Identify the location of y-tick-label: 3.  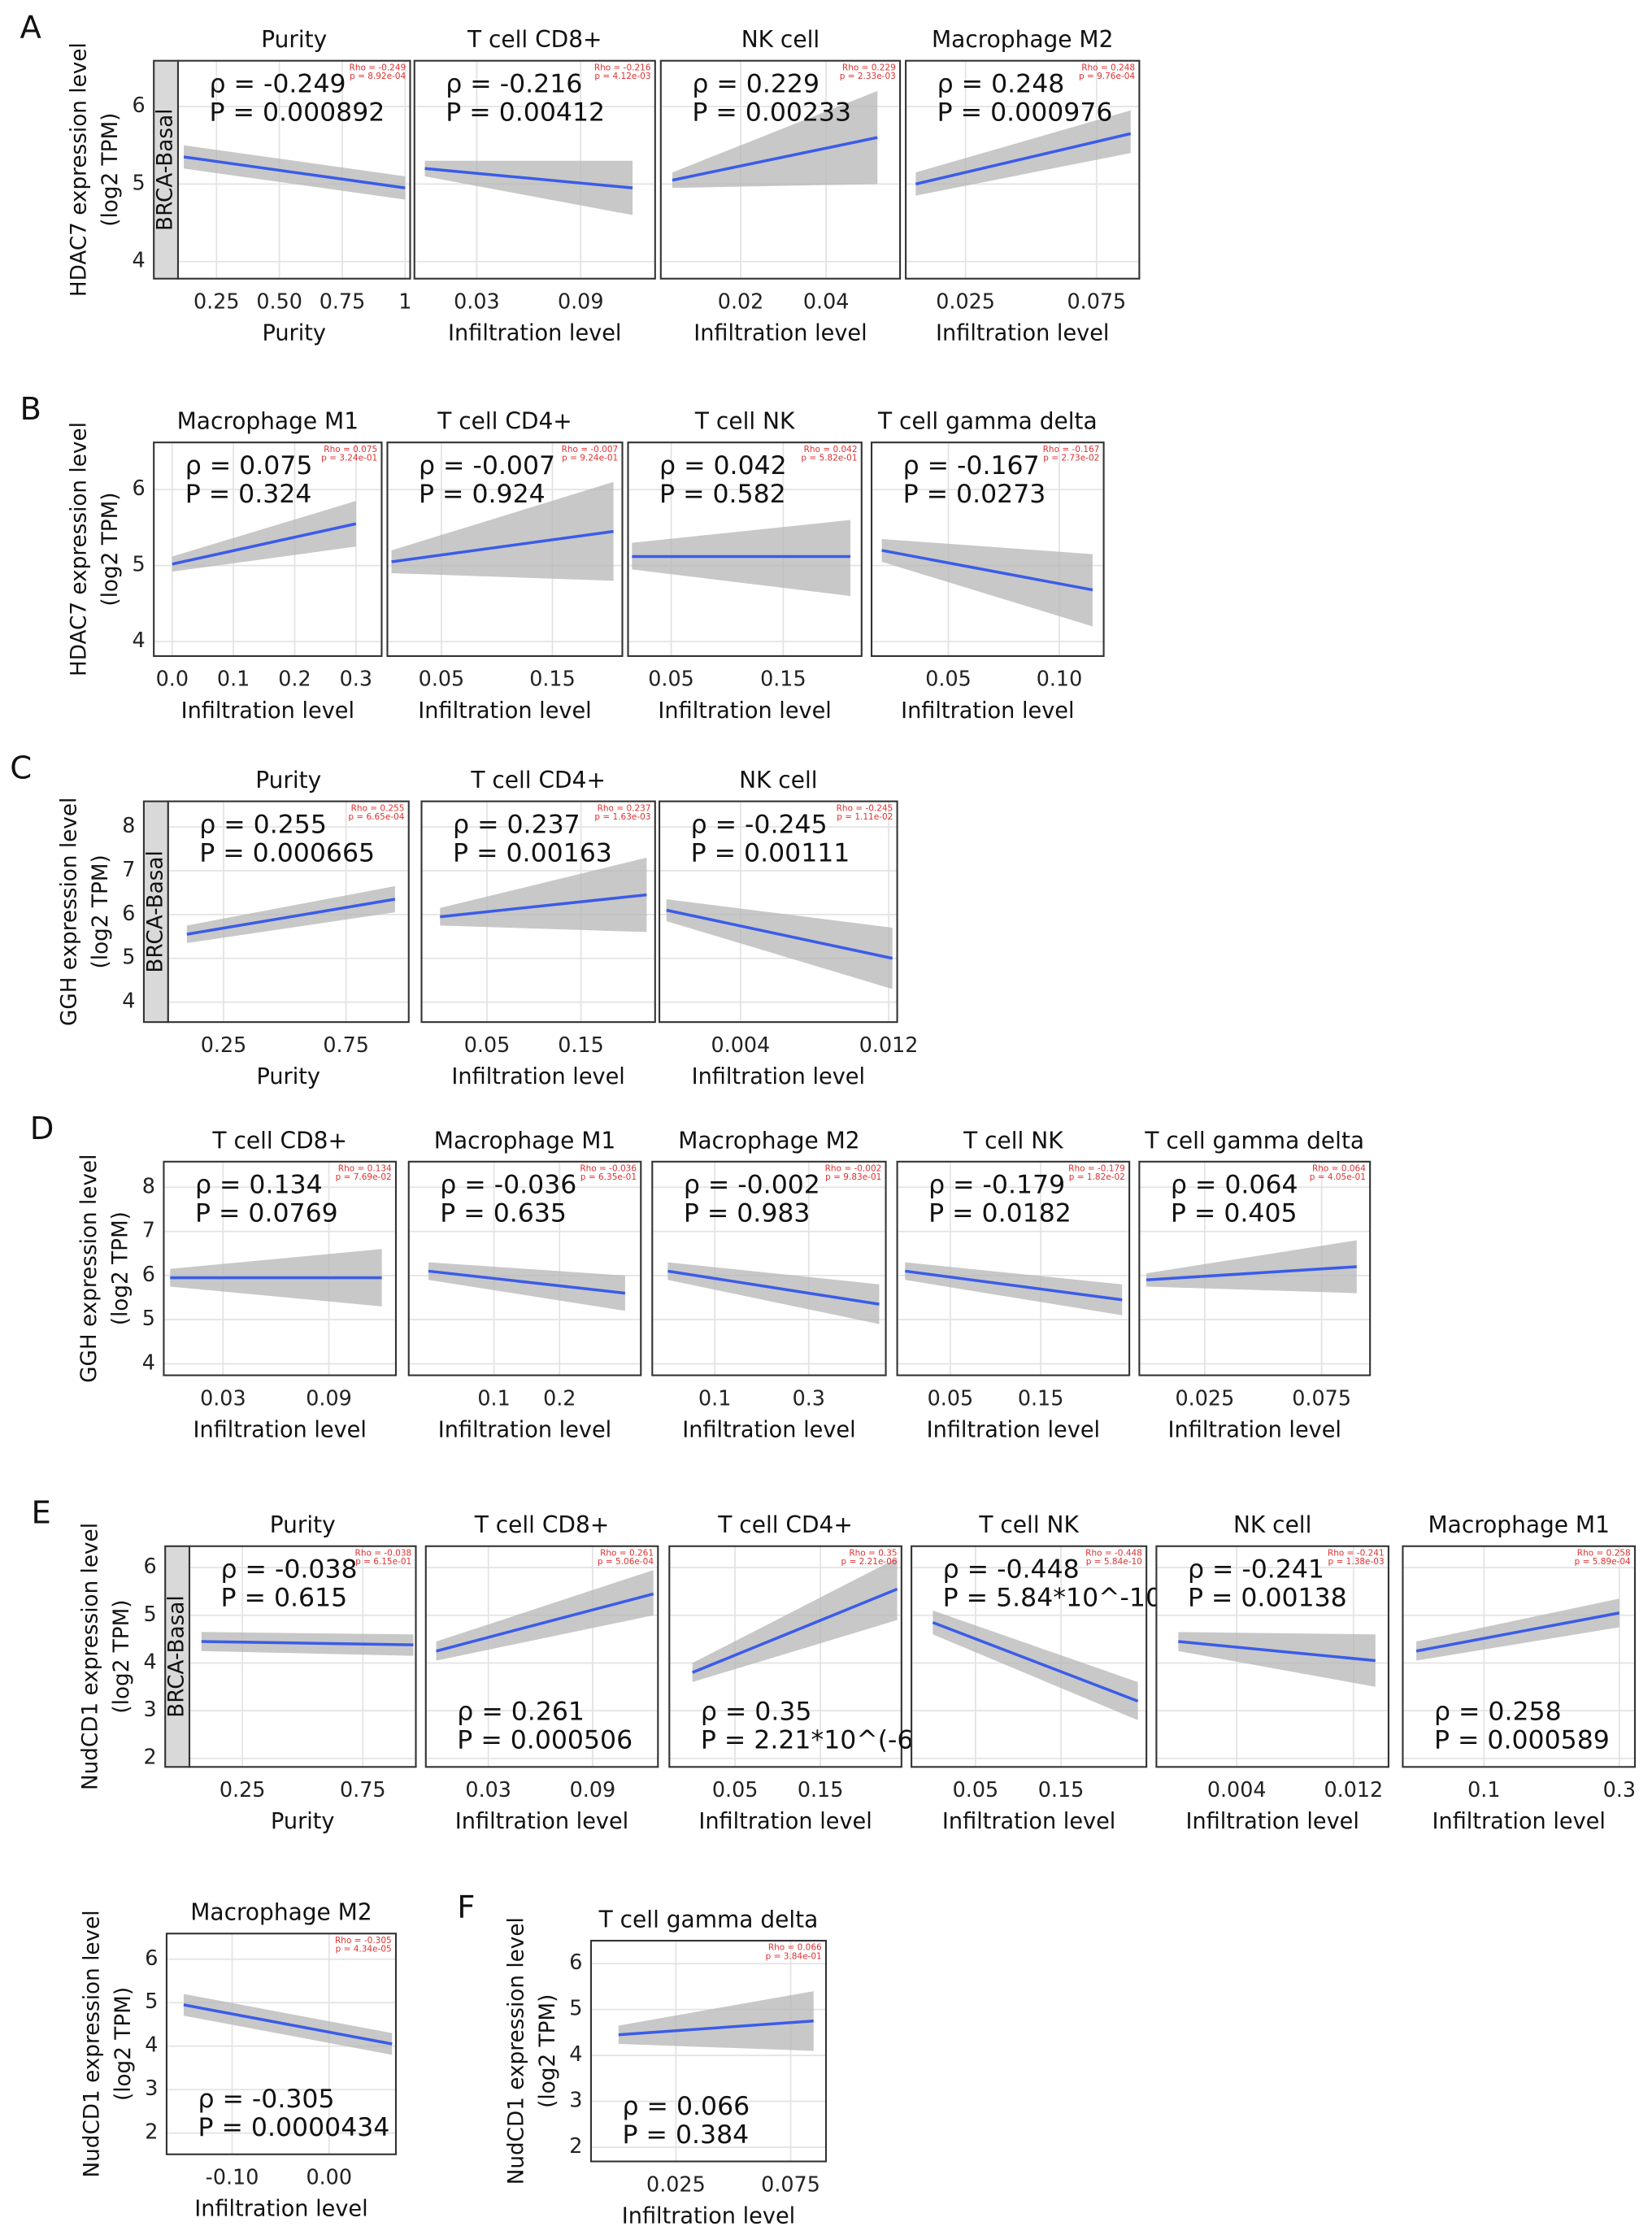
(150, 1709).